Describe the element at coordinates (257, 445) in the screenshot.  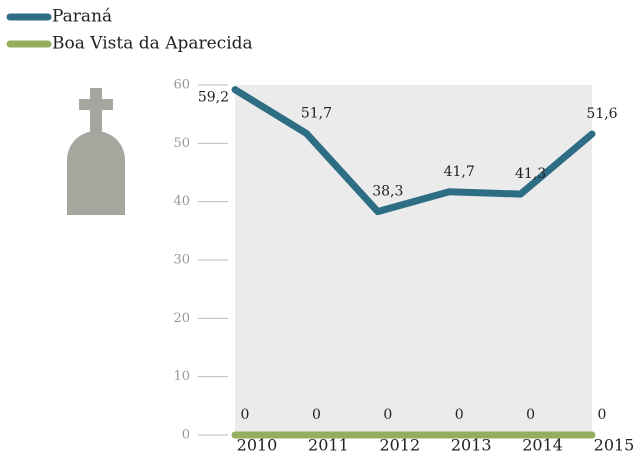
I see `x-tick-label: 2010` at that location.